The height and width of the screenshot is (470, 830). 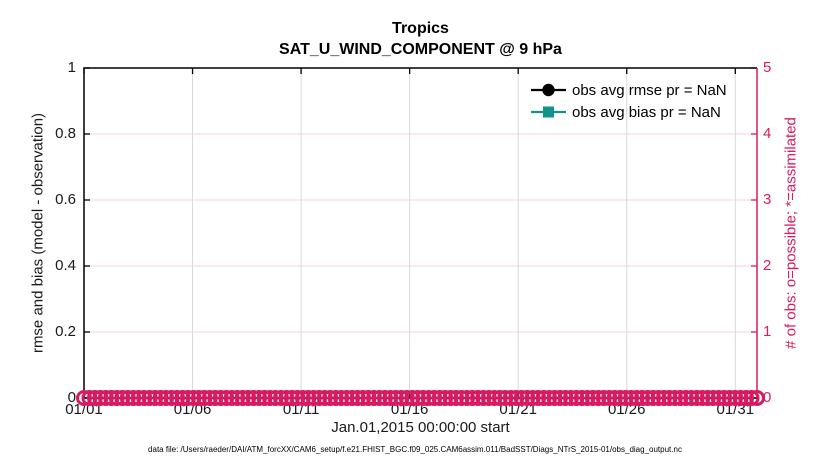 What do you see at coordinates (71, 67) in the screenshot?
I see `y-left-tick-label: 1` at bounding box center [71, 67].